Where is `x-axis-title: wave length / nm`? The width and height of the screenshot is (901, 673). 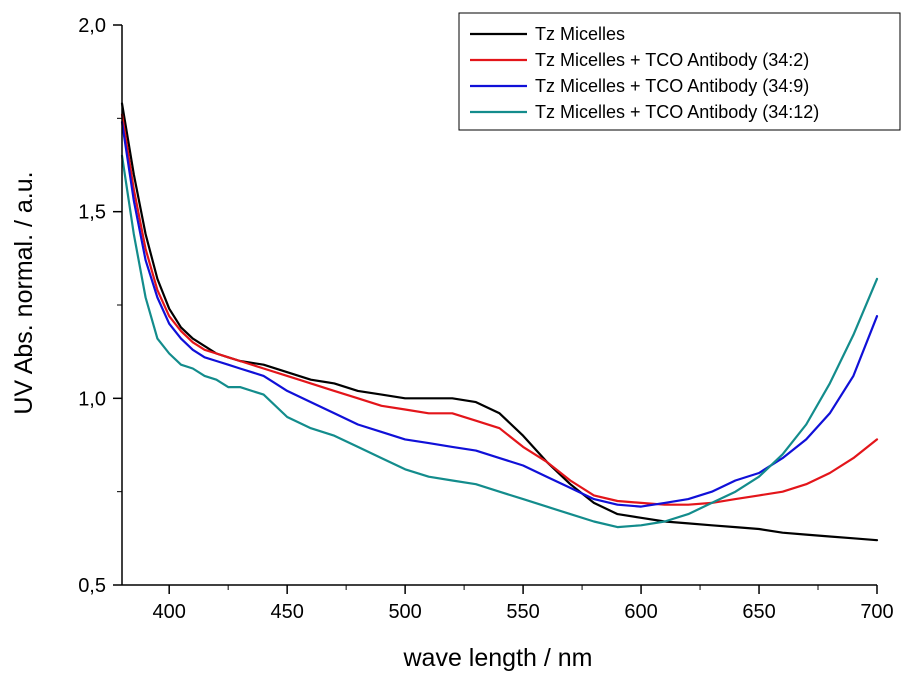 x-axis-title: wave length / nm is located at coordinates (498, 658).